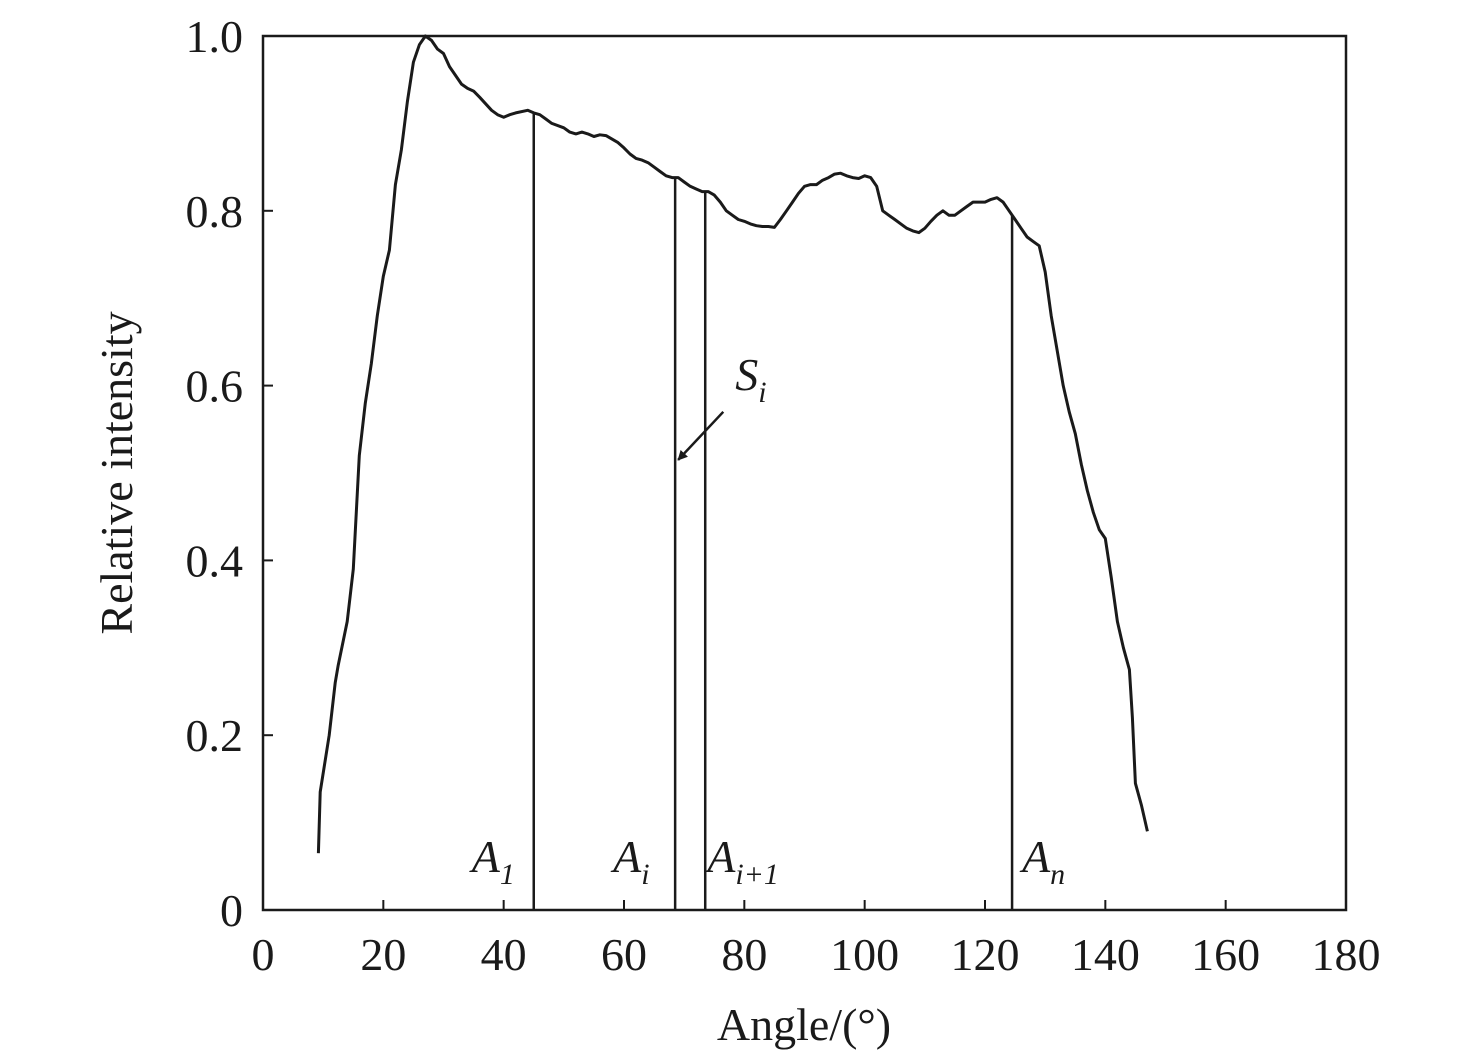 Image resolution: width=1476 pixels, height=1063 pixels. I want to click on marker-label: Ai, so click(629, 861).